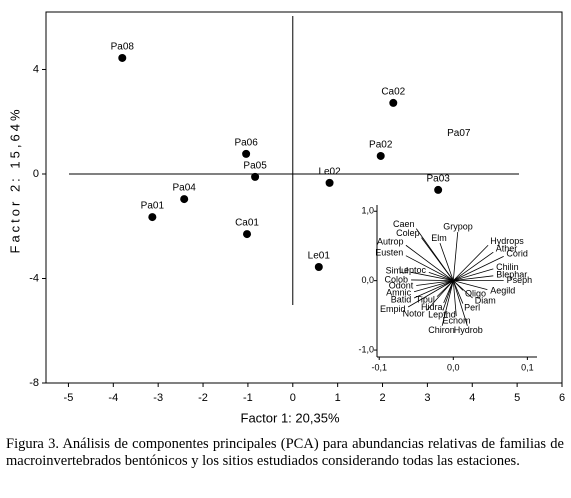 The width and height of the screenshot is (571, 498). What do you see at coordinates (458, 226) in the screenshot?
I see `vector-label: Grypop` at bounding box center [458, 226].